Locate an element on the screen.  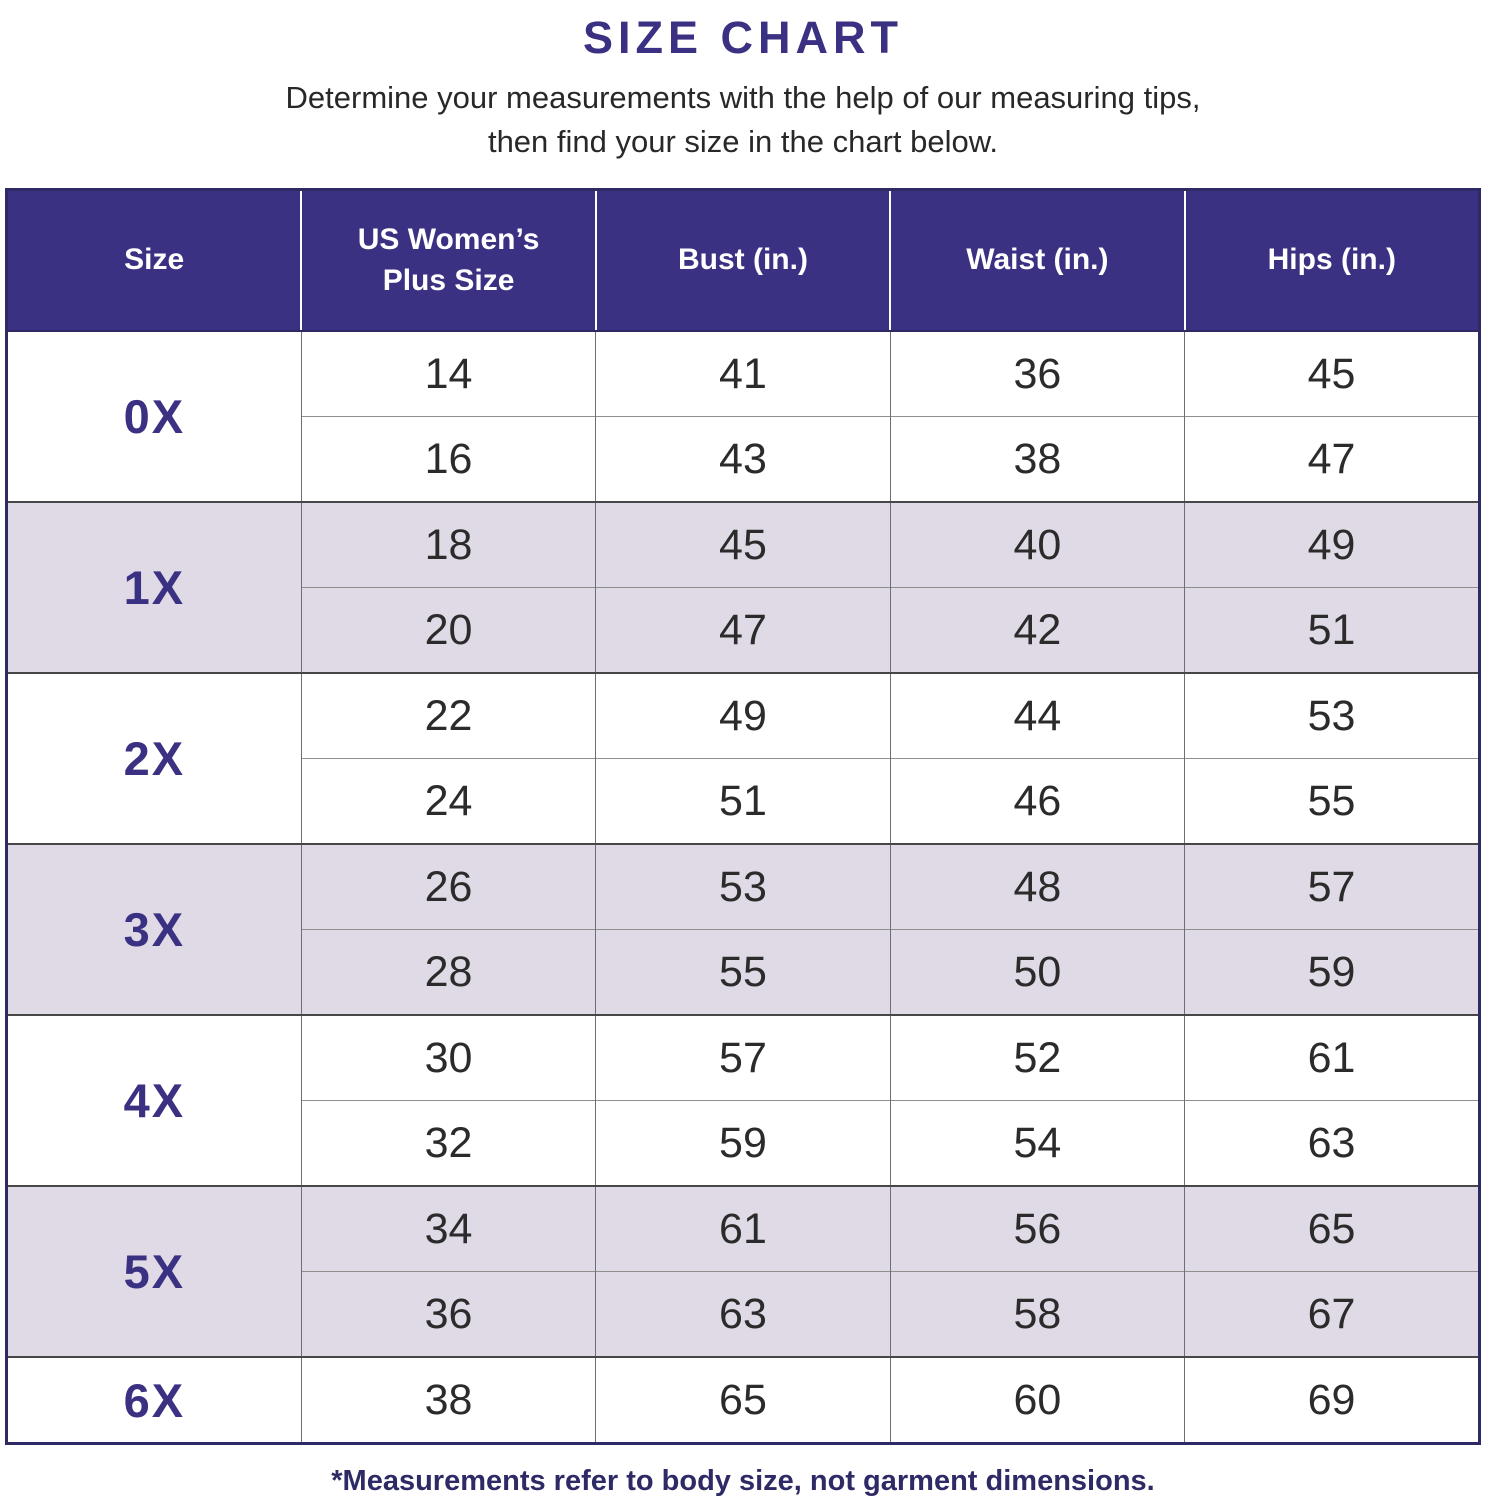
measurement-cell: 28 is located at coordinates (448, 972).